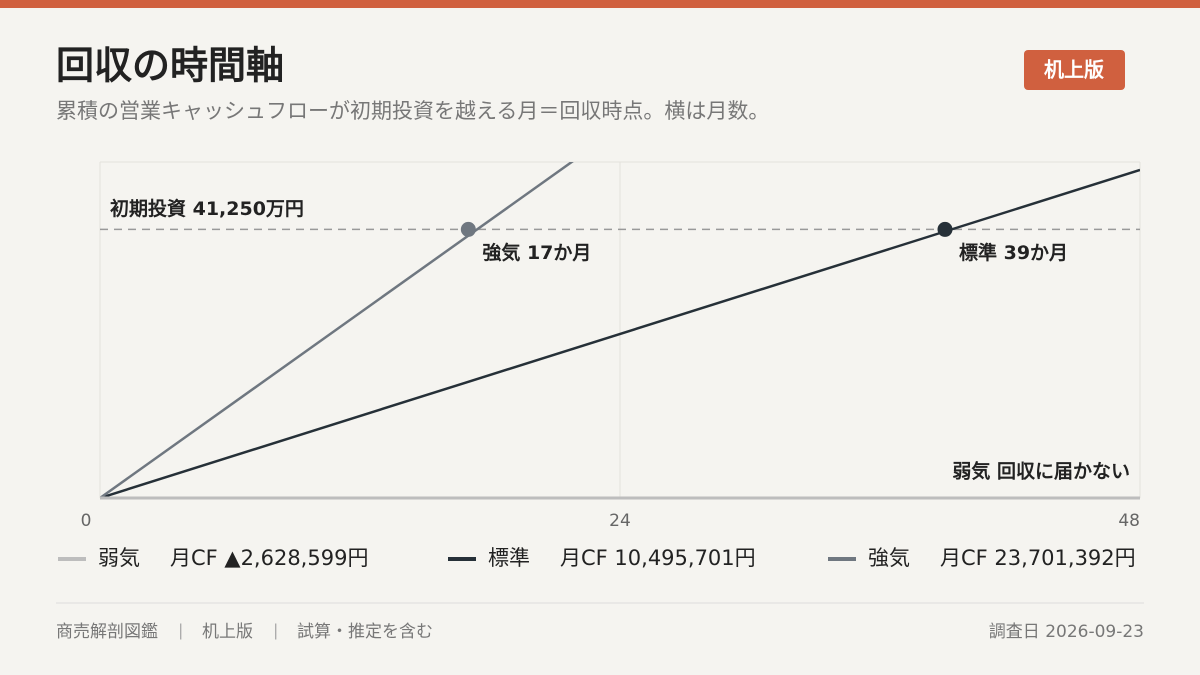  What do you see at coordinates (620, 521) in the screenshot?
I see `x-tick-label: 24` at bounding box center [620, 521].